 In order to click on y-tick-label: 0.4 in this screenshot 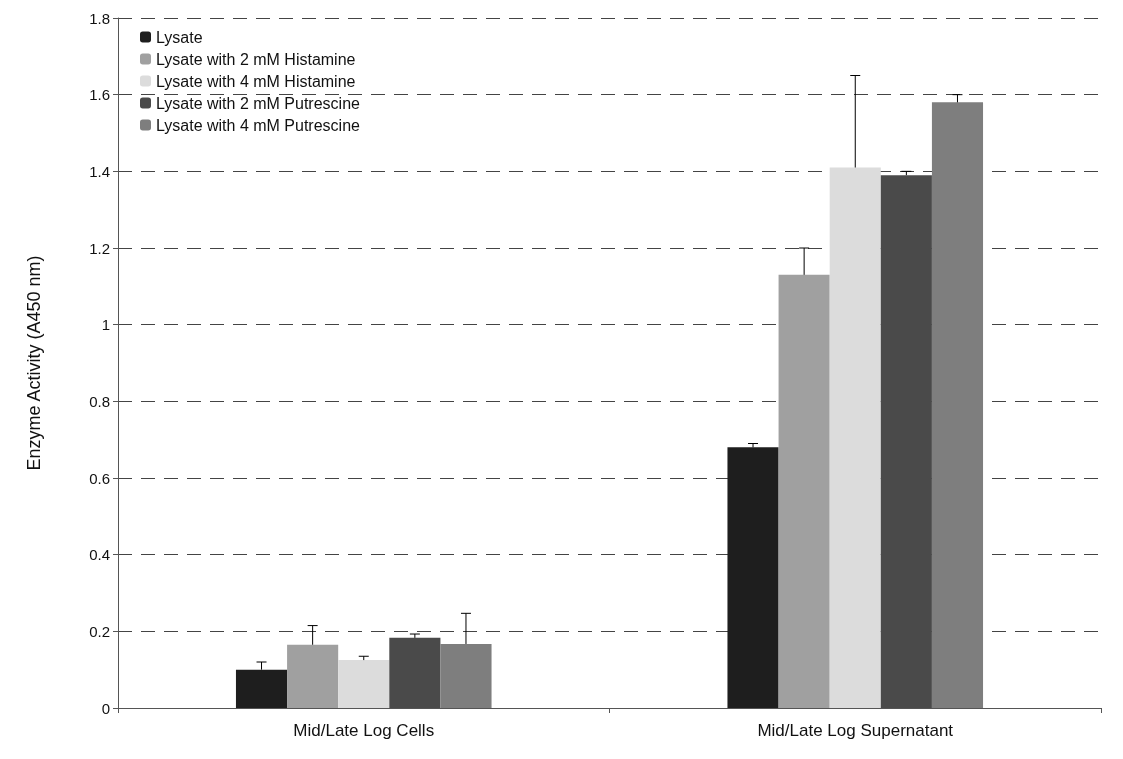, I will do `click(99, 555)`.